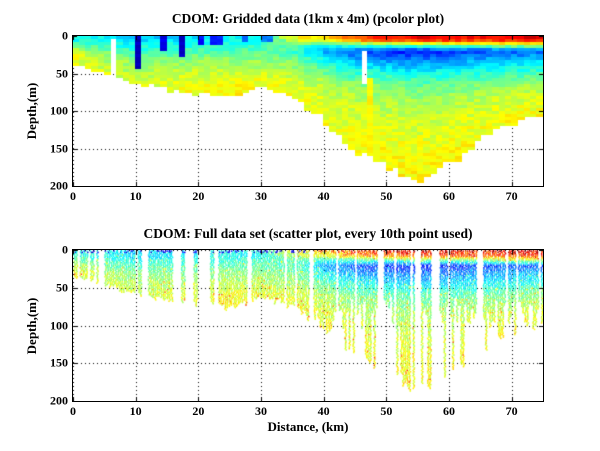 The image size is (600, 451). What do you see at coordinates (323, 411) in the screenshot?
I see `x-tick-label-1-40: 40` at bounding box center [323, 411].